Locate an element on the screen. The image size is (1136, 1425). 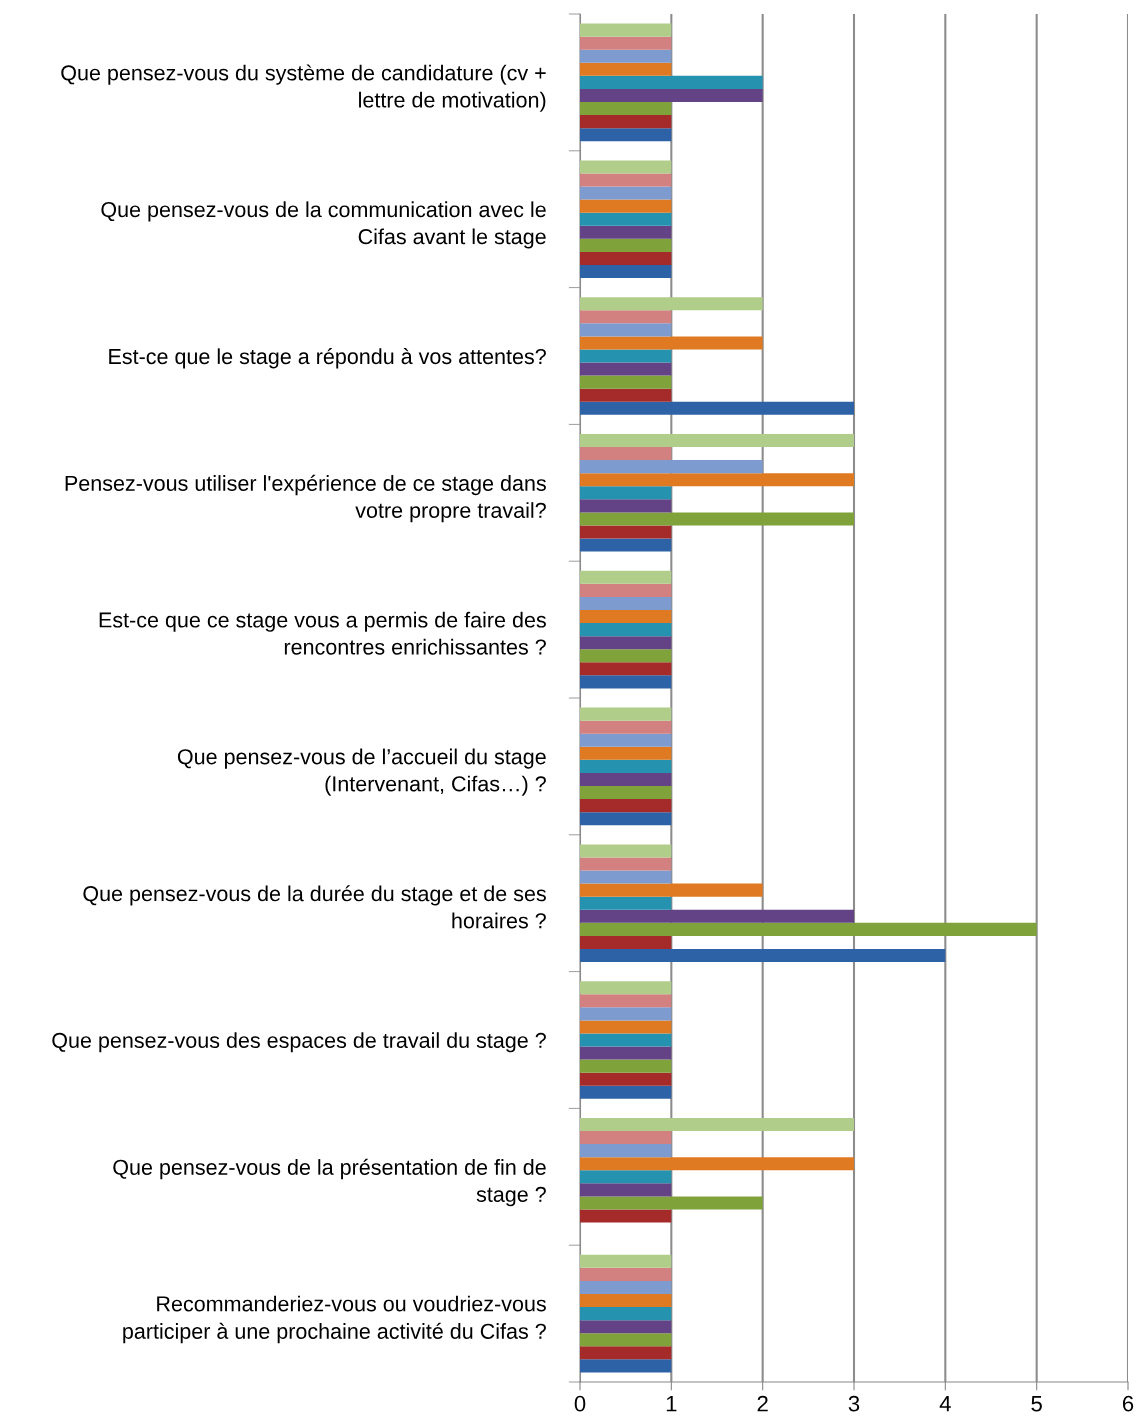
y-tick-label: Que pensez-vous de la communication avec le Cifas avant le stage is located at coordinates (323, 225).